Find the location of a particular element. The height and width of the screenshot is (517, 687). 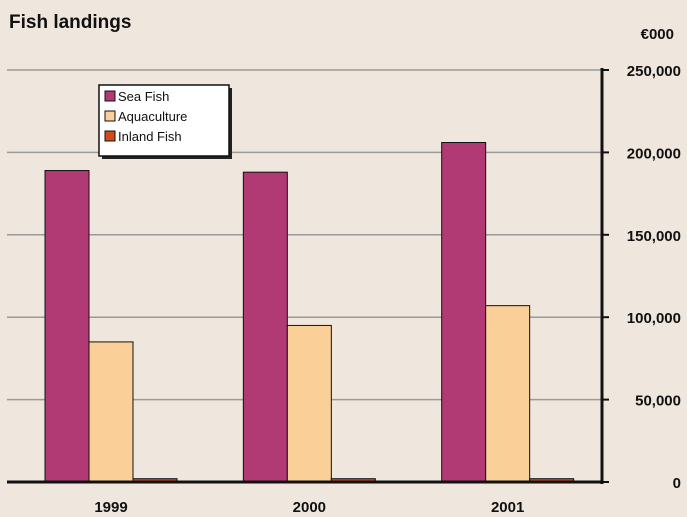

legend-label: Sea Fish is located at coordinates (143, 96).